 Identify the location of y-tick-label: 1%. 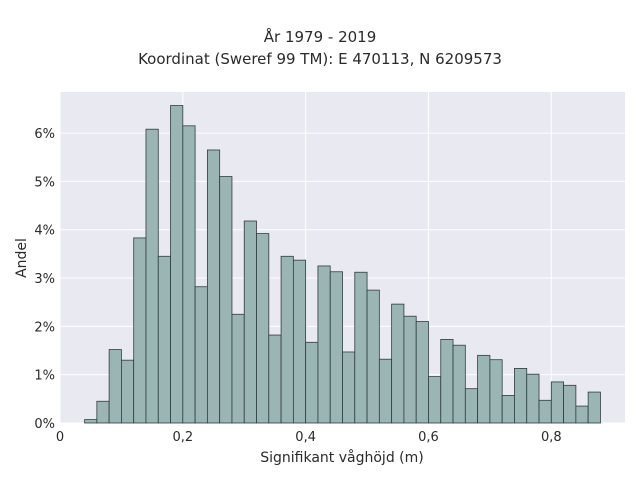
(44, 376).